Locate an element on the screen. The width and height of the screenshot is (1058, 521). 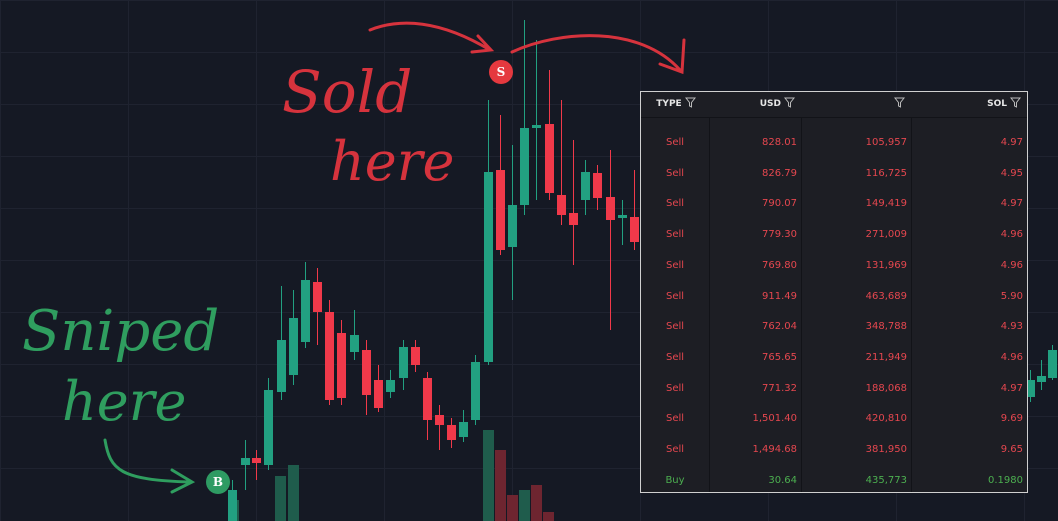
table-cell: 9.65 is located at coordinates (1011, 449).